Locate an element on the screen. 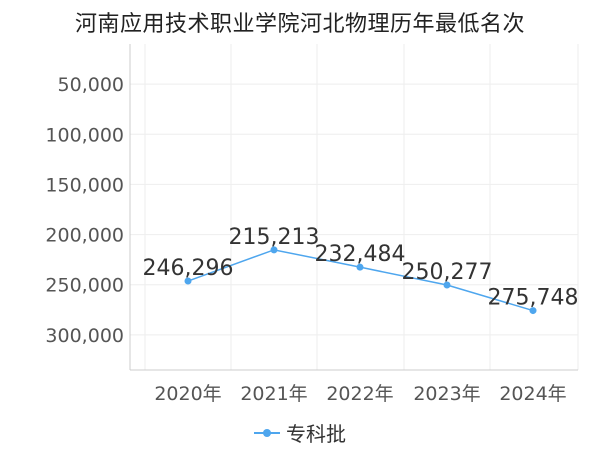  y-tick-label: 150,000 is located at coordinates (84, 185).